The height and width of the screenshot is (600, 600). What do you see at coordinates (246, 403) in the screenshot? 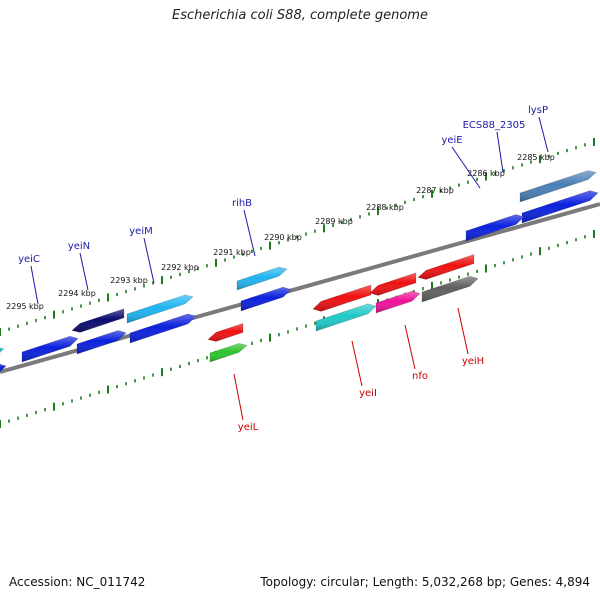
I see `label-yeiL: yeiL` at bounding box center [246, 403].